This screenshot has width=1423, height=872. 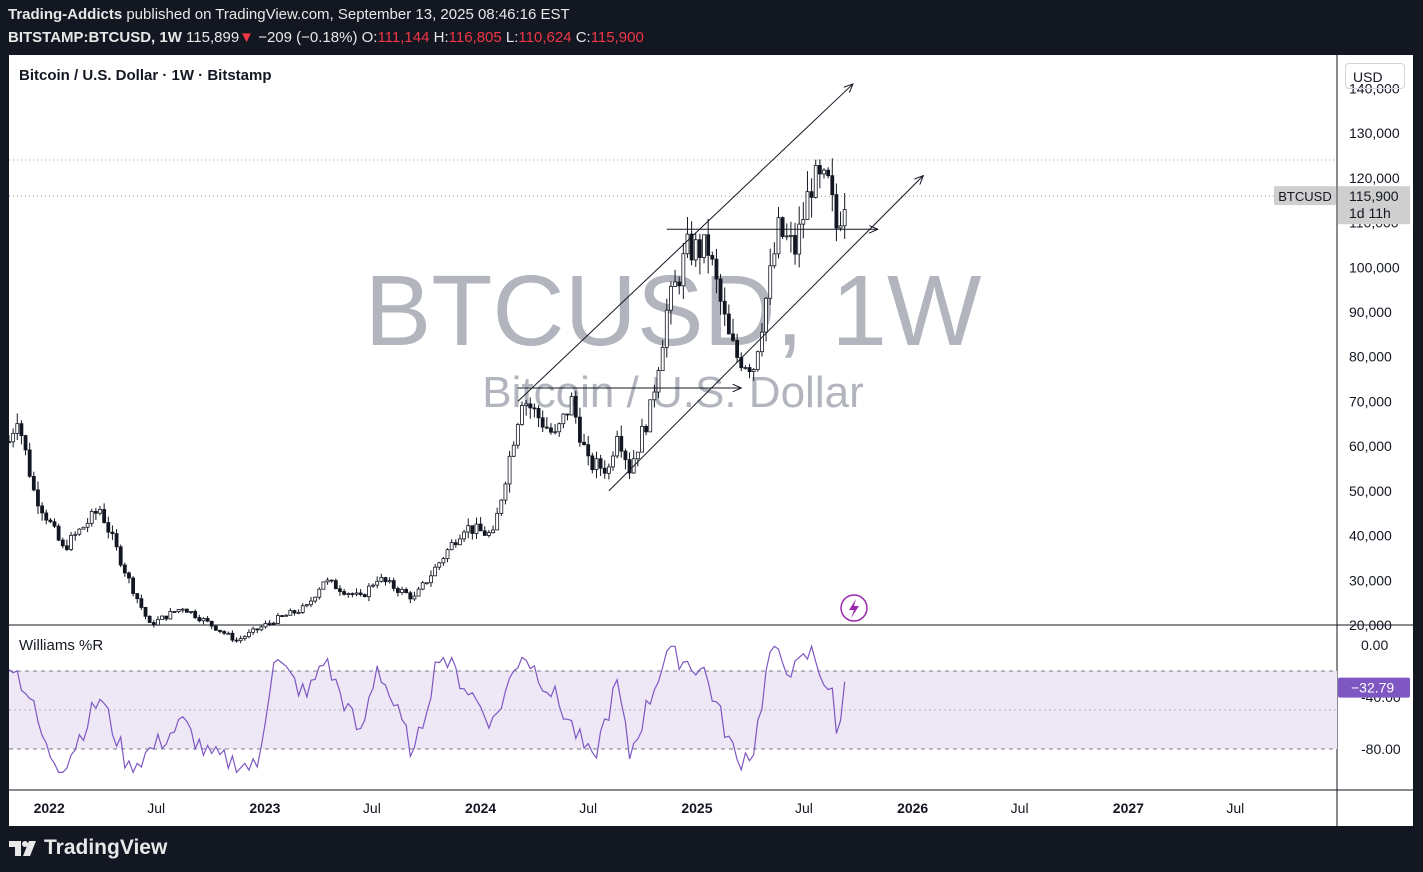 What do you see at coordinates (95, 37) in the screenshot?
I see `symbol-name: BITSTAMP:BTCUSD, 1W` at bounding box center [95, 37].